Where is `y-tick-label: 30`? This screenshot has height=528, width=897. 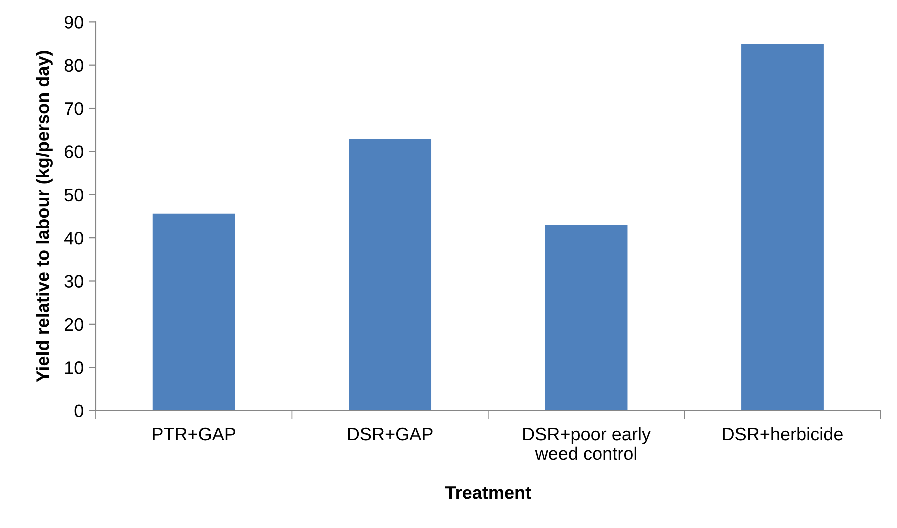
y-tick-label: 30 is located at coordinates (74, 281).